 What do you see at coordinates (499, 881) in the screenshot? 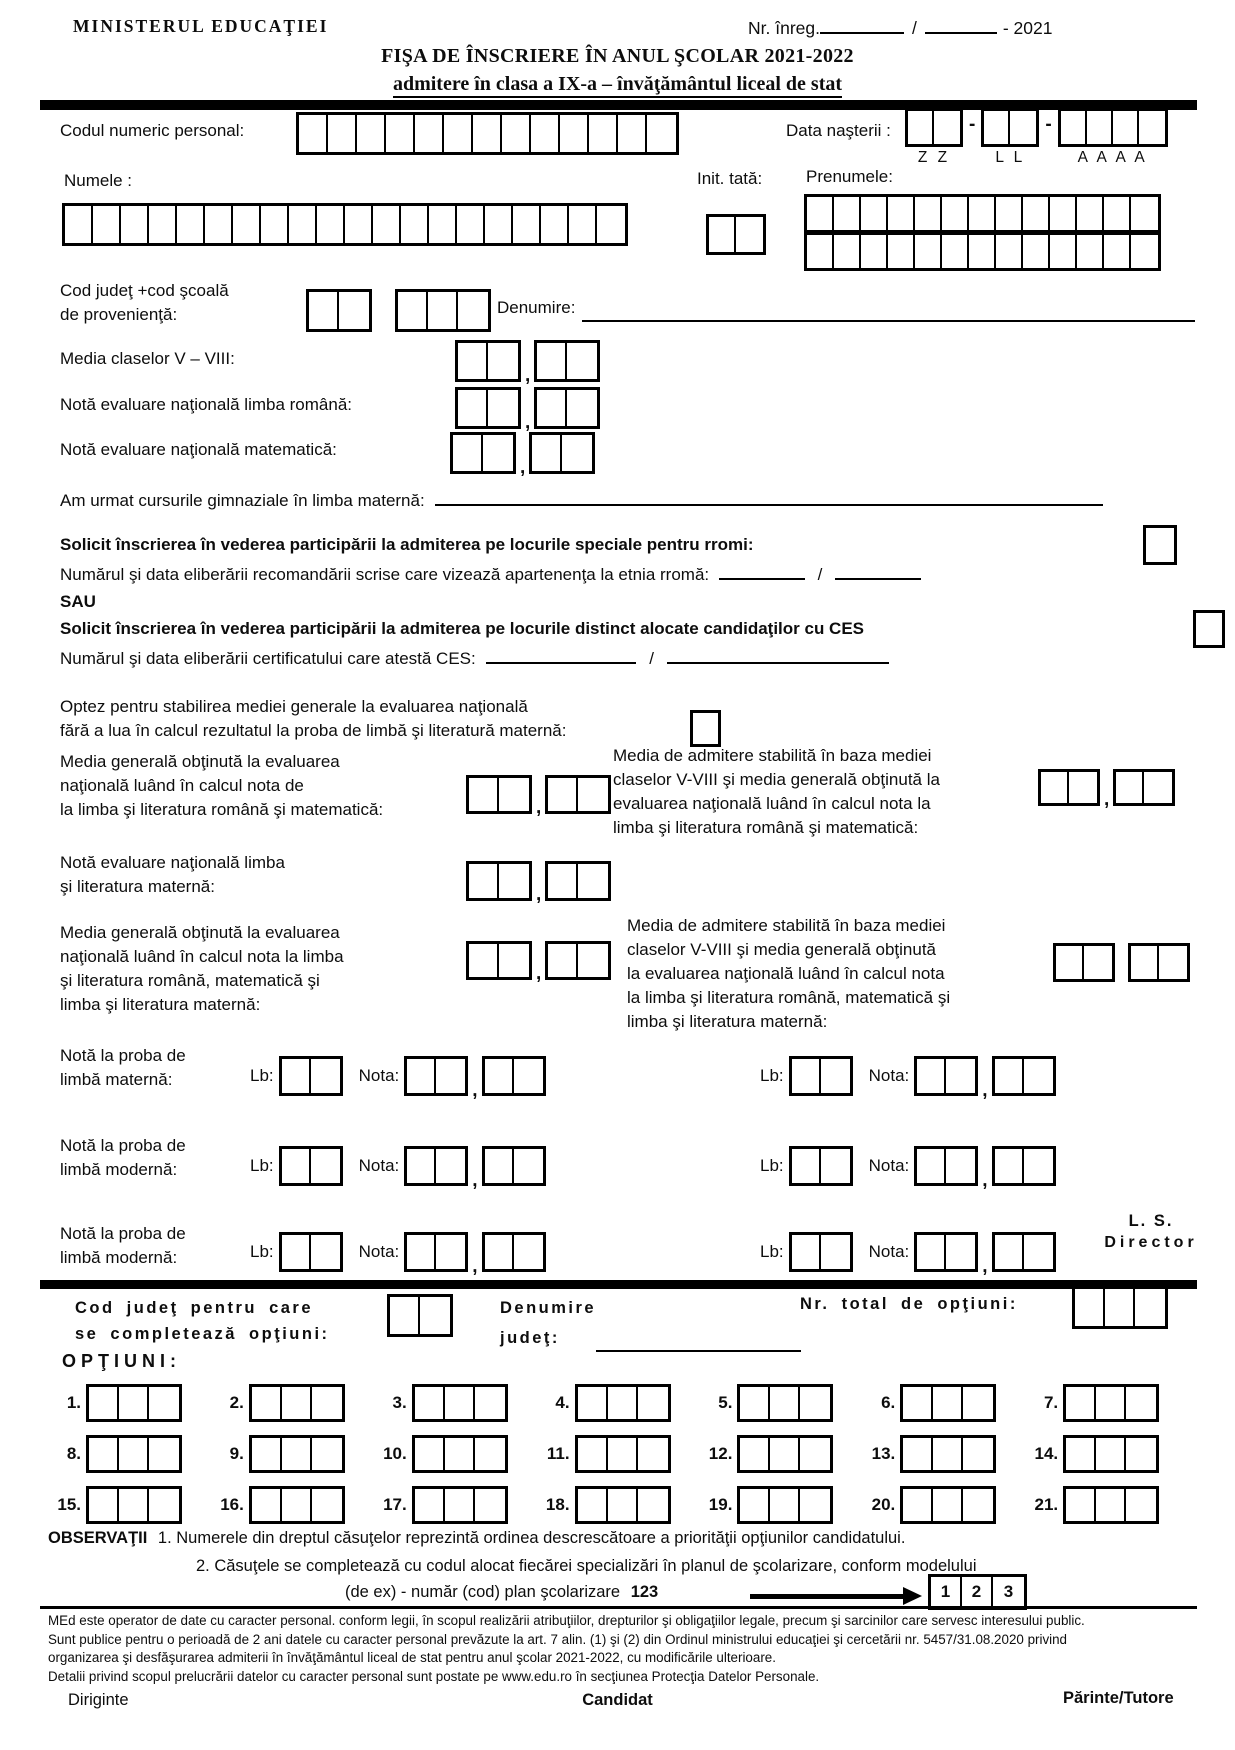
I see `mt-grade-int-boxes` at bounding box center [499, 881].